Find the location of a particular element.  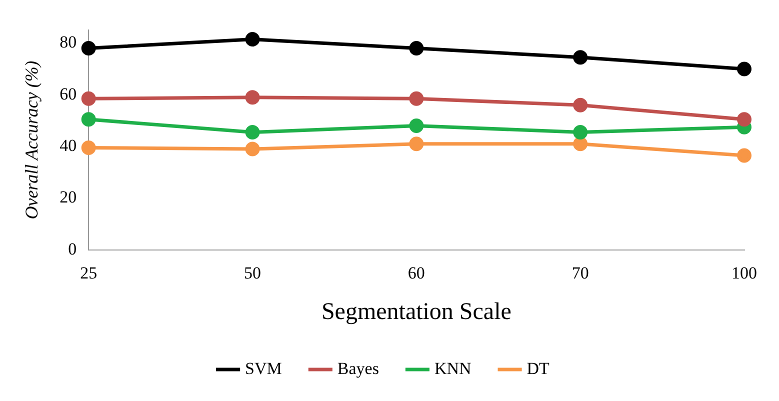

legend-label: SVM is located at coordinates (263, 368).